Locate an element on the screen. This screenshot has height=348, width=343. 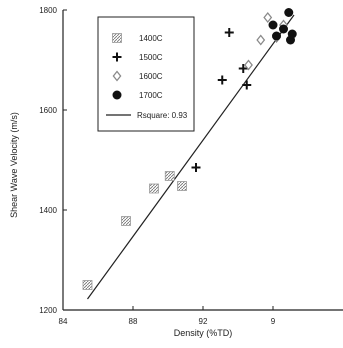
legend-marker-1500c is located at coordinates (117, 57).